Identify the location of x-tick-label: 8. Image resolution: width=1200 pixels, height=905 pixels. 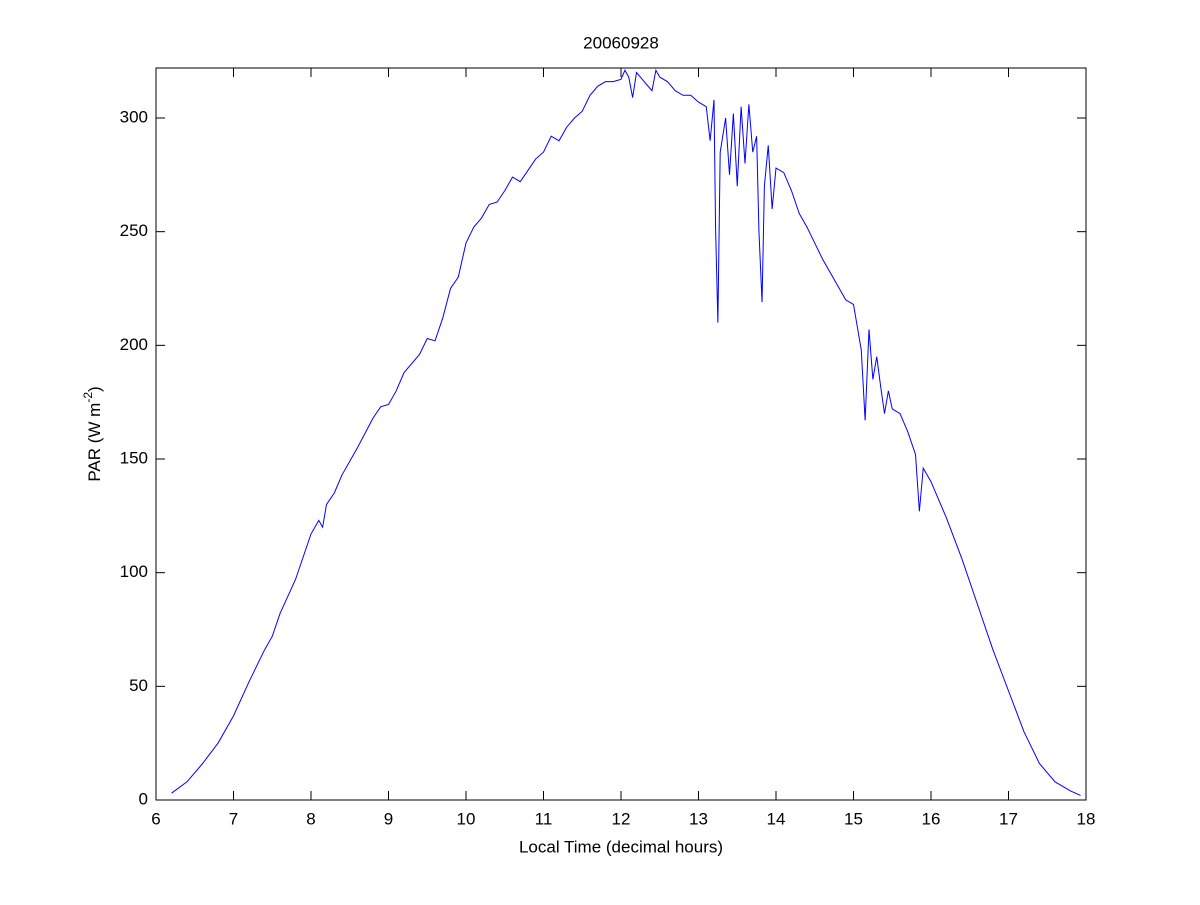
(310, 818).